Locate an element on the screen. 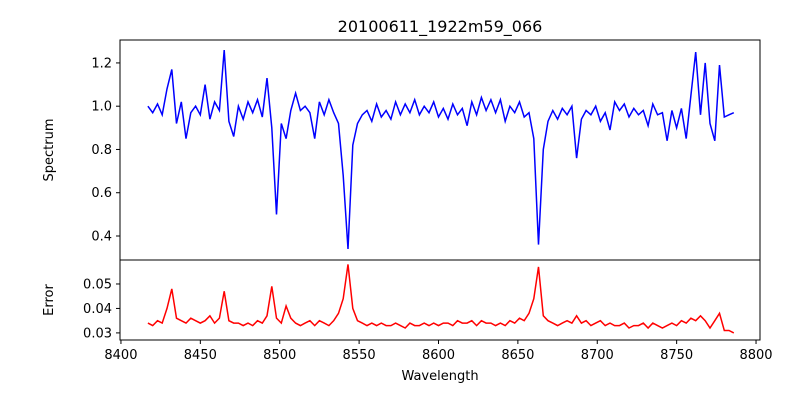  error-line is located at coordinates (441, 299).